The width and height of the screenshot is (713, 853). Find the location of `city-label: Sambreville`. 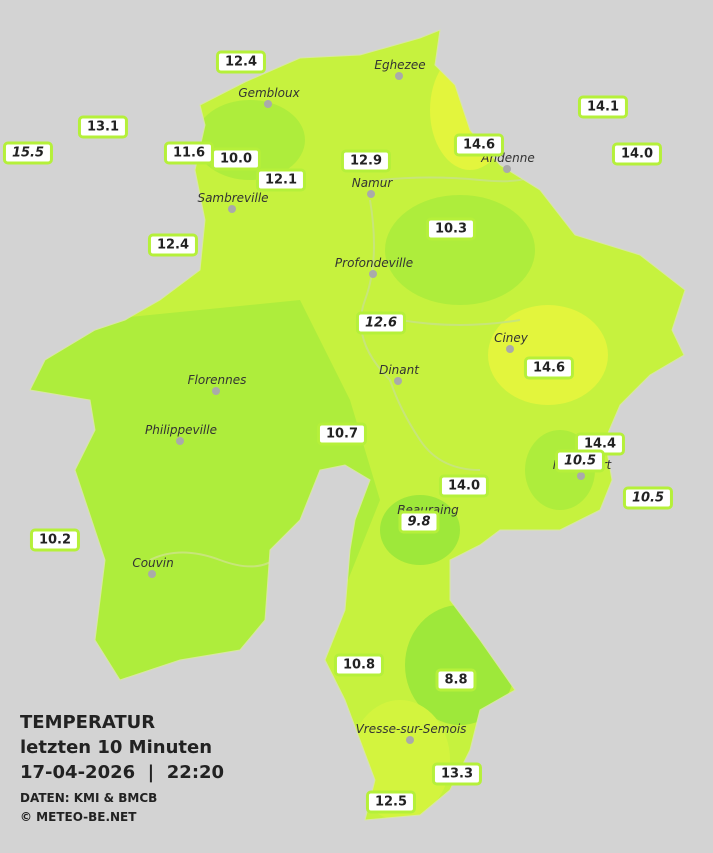

city-label: Sambreville is located at coordinates (233, 198).